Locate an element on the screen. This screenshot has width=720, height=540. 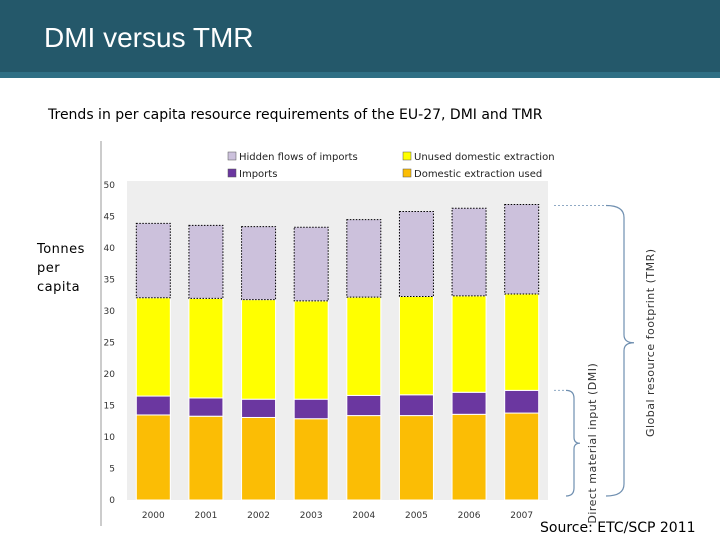
y-tick-label: 25 is located at coordinates (109, 344).